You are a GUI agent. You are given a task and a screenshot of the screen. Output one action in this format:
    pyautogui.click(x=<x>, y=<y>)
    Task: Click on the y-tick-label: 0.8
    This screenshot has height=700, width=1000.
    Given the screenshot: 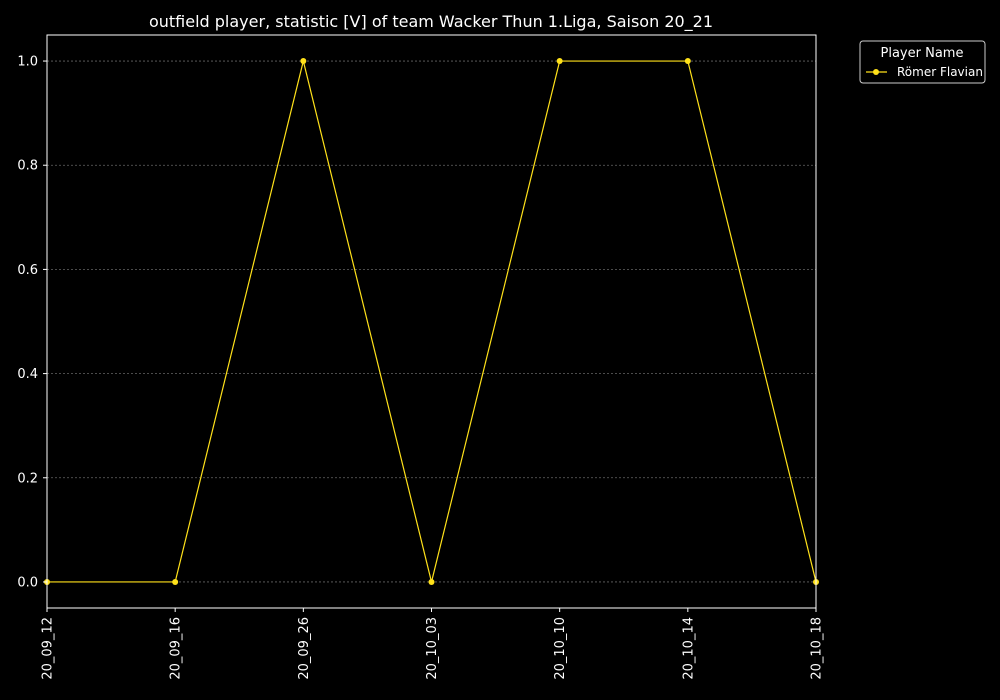 What is the action you would take?
    pyautogui.click(x=27, y=166)
    